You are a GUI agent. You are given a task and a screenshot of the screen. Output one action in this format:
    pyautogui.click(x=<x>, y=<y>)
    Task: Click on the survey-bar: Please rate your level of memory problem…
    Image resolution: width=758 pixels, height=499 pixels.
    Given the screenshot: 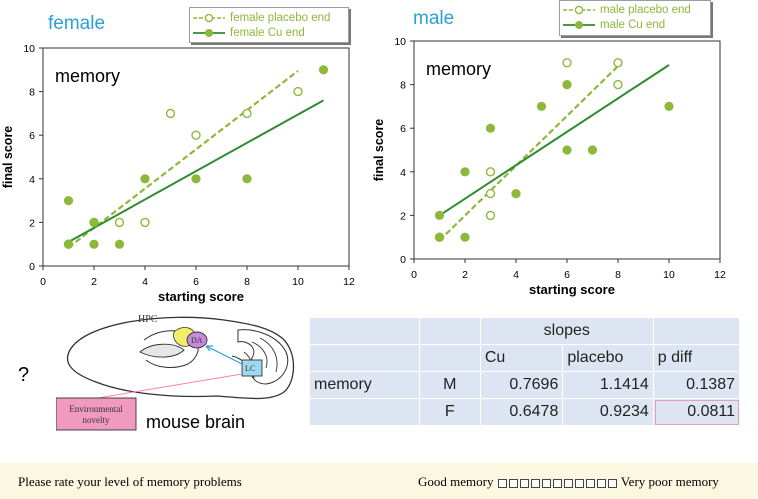 What is the action you would take?
    pyautogui.click(x=379, y=481)
    